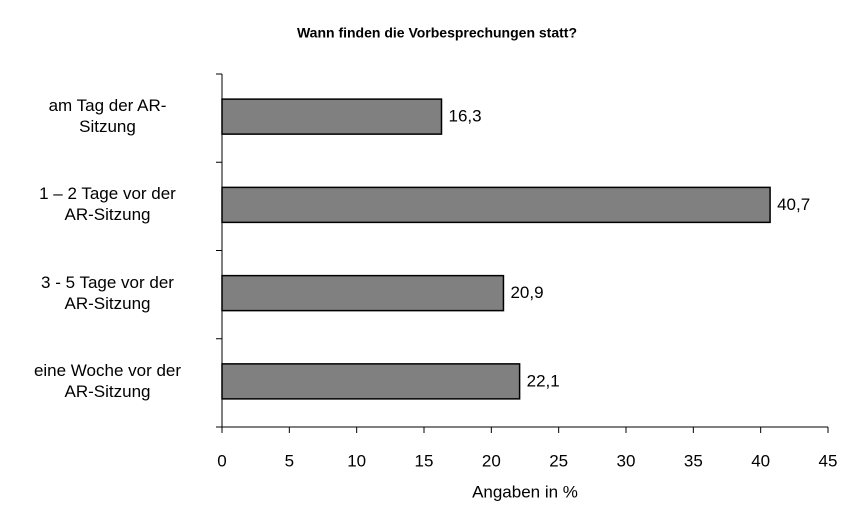 The height and width of the screenshot is (505, 843). What do you see at coordinates (526, 292) in the screenshot?
I see `value-label: 20,9` at bounding box center [526, 292].